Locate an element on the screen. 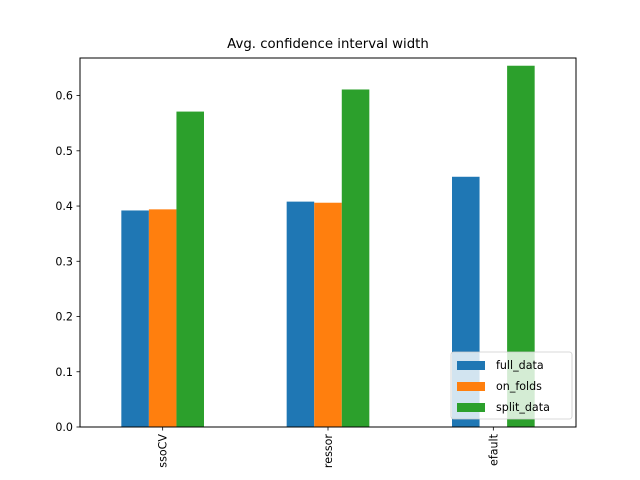  chart-title: Avg. confidence interval width is located at coordinates (328, 44).